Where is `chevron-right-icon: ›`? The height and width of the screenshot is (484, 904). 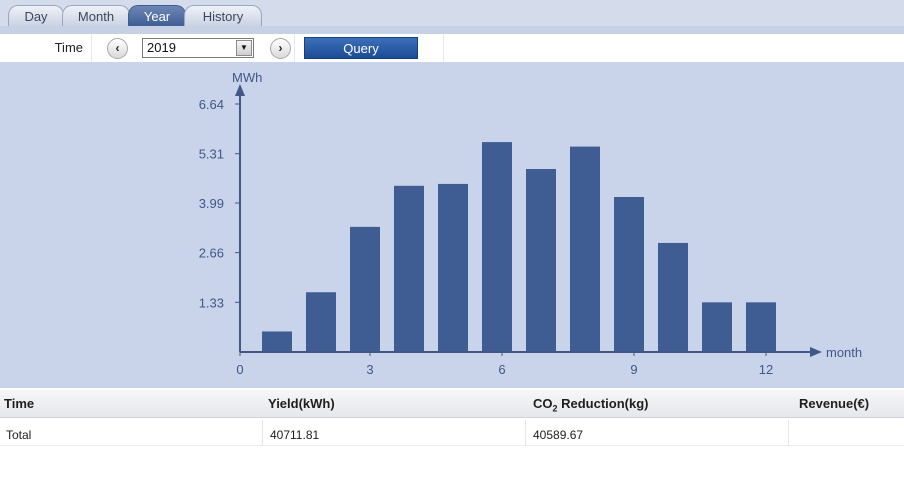 chevron-right-icon: › is located at coordinates (280, 48).